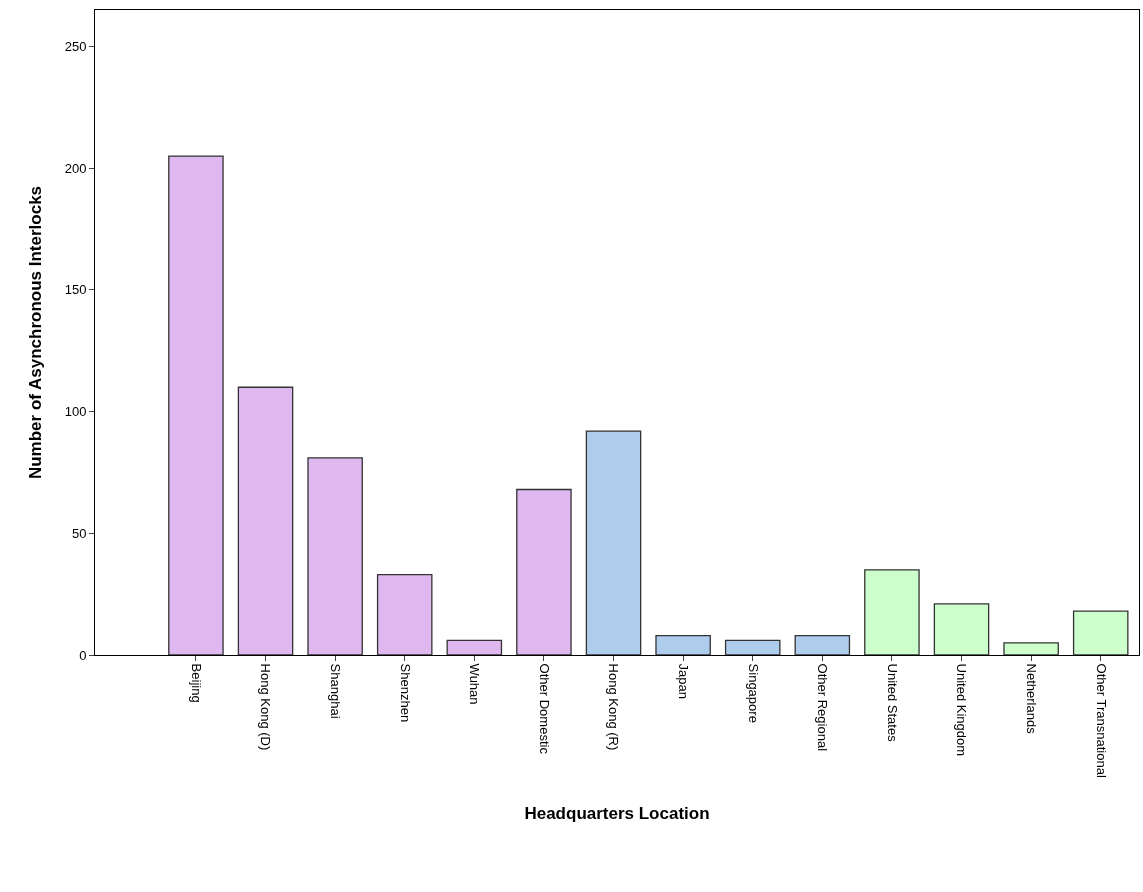  Describe the element at coordinates (75, 290) in the screenshot. I see `y-tick-label: 150` at that location.